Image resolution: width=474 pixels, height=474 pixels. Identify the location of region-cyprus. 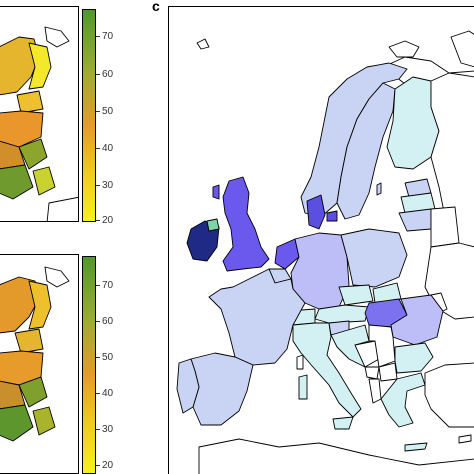
(465, 439).